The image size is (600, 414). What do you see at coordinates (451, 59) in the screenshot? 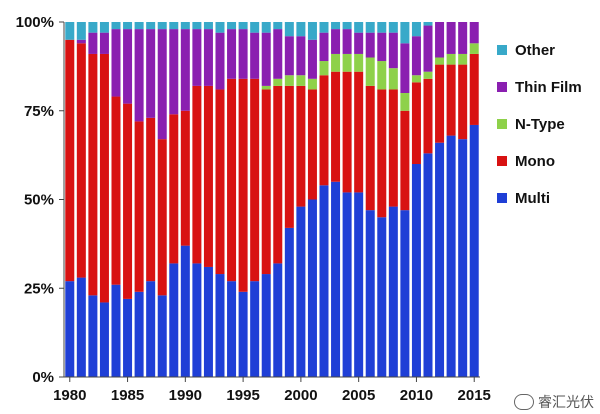
I see `bar-segment-n-type-2013` at bounding box center [451, 59].